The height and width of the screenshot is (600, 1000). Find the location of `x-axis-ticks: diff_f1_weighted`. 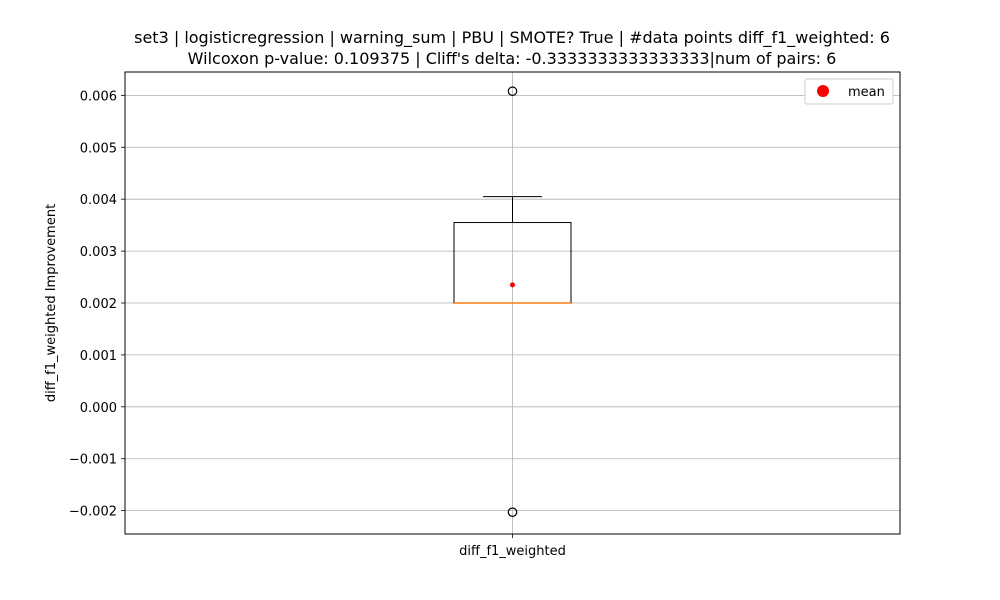

x-axis-ticks: diff_f1_weighted is located at coordinates (512, 546).